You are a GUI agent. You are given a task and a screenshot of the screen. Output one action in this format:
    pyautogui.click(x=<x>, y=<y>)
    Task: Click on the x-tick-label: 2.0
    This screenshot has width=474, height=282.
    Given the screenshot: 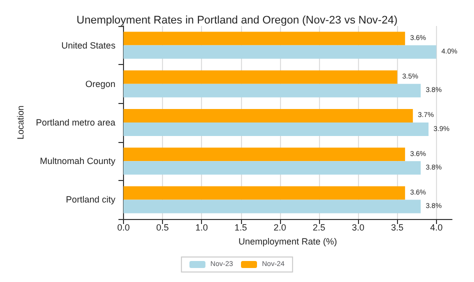 What is the action you would take?
    pyautogui.click(x=280, y=227)
    